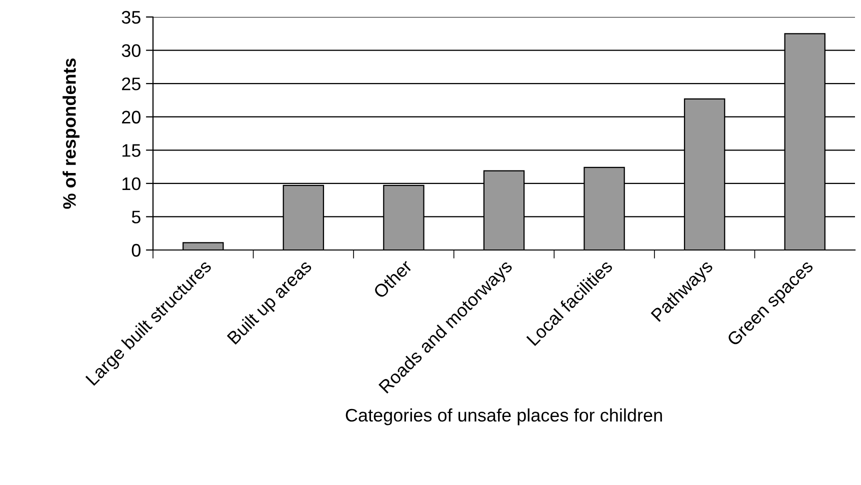 The height and width of the screenshot is (485, 861). What do you see at coordinates (131, 117) in the screenshot?
I see `y-tick-label: 20` at bounding box center [131, 117].